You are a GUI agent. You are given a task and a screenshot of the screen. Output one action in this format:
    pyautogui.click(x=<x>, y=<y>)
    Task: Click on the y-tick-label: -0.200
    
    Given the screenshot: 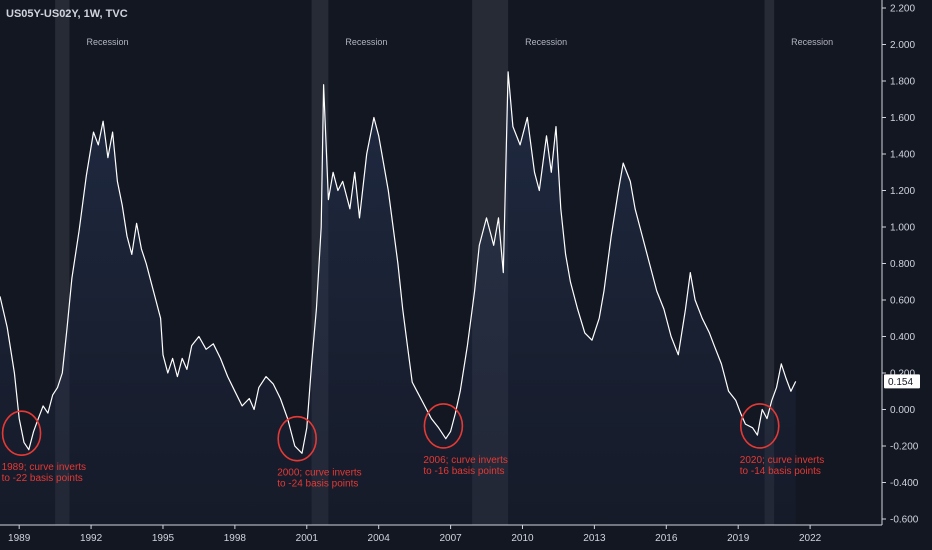 What is the action you would take?
    pyautogui.click(x=904, y=447)
    